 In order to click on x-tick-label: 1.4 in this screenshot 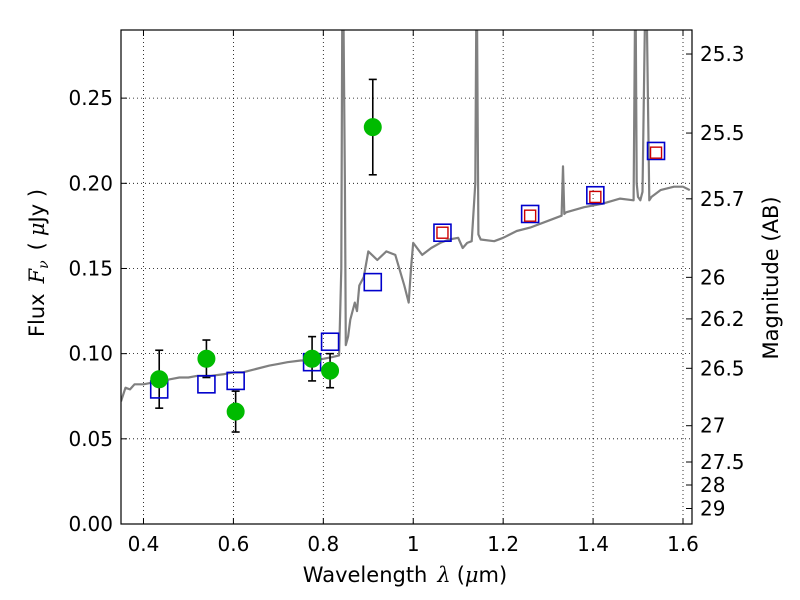, I will do `click(593, 544)`.